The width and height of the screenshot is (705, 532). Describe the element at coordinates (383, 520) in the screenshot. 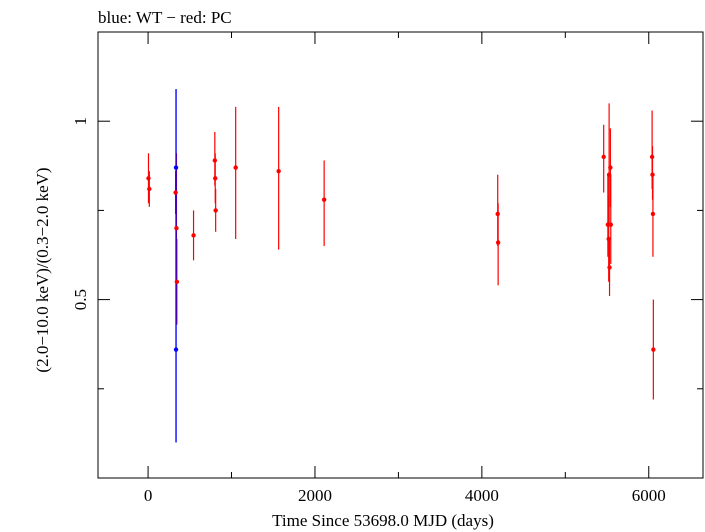

I see `x-axis-label: Time Since 53698.0 MJD (days)` at that location.